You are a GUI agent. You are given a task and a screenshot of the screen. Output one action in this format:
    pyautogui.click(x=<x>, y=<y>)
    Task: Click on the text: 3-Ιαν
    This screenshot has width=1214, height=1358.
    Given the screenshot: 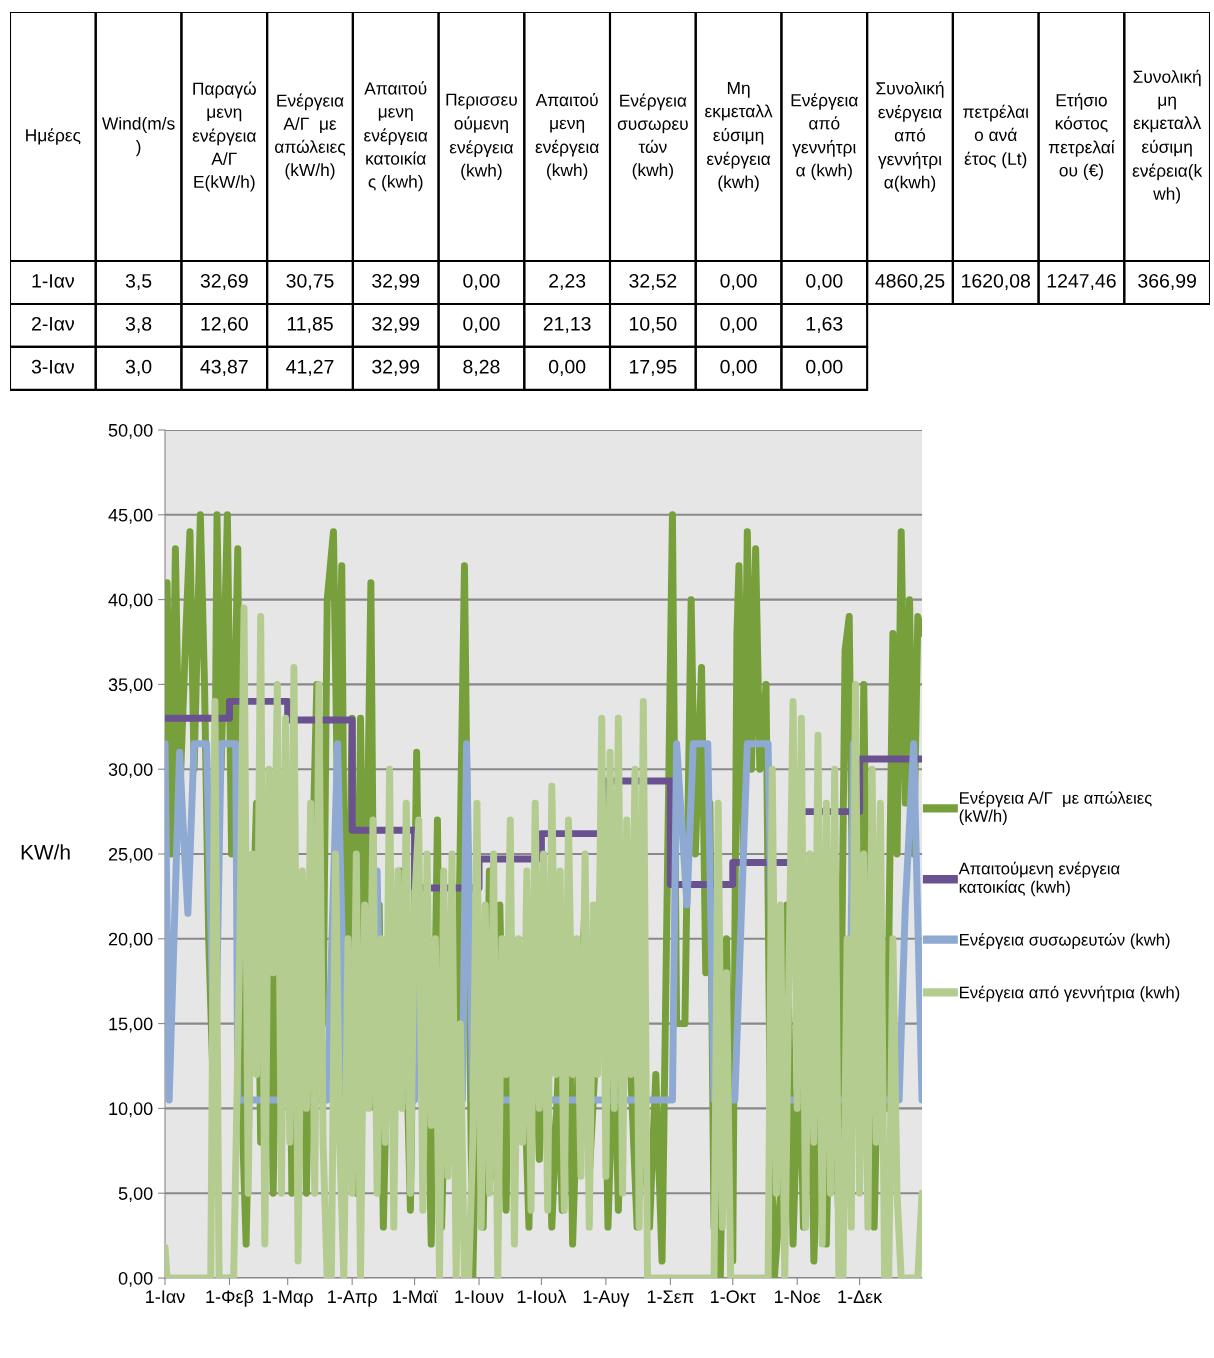 What is the action you would take?
    pyautogui.click(x=52, y=366)
    